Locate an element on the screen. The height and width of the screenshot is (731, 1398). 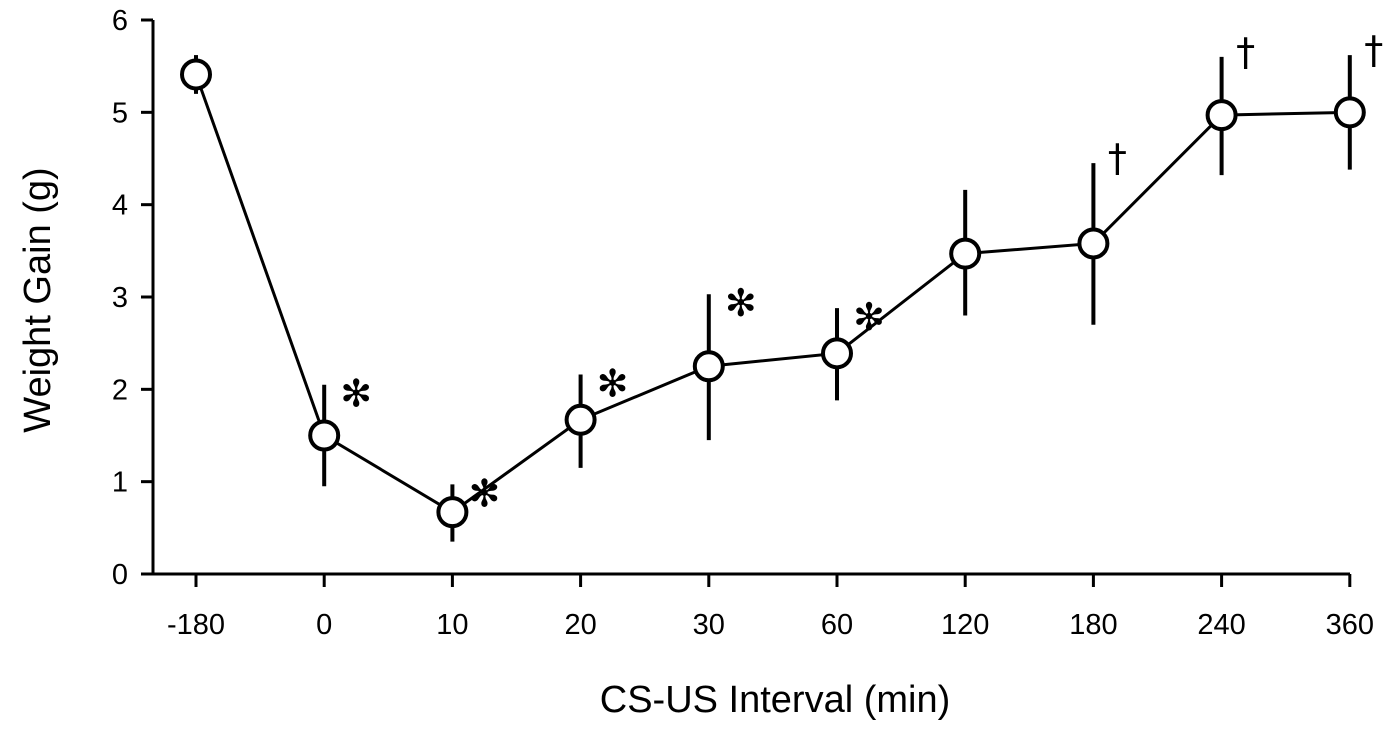
x-tick-label: 20 is located at coordinates (580, 625).